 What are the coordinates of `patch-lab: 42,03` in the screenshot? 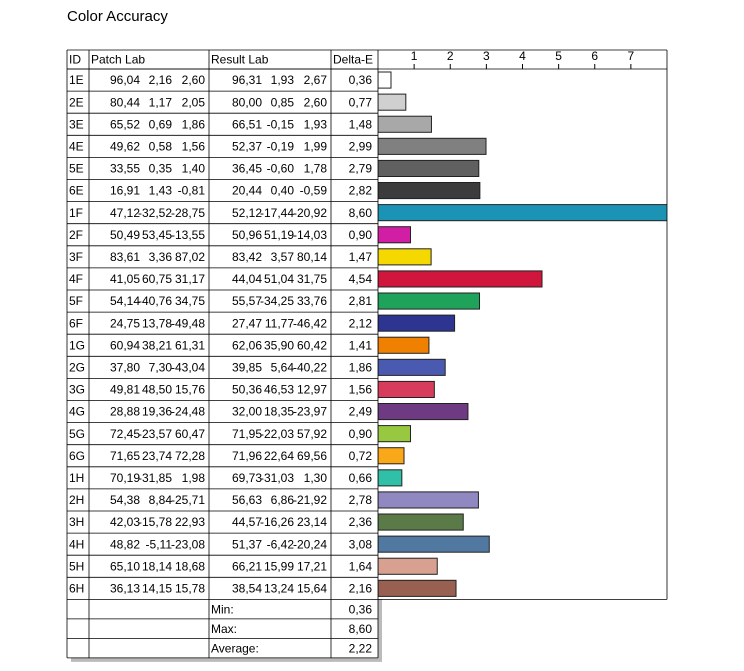 It's located at (125, 522).